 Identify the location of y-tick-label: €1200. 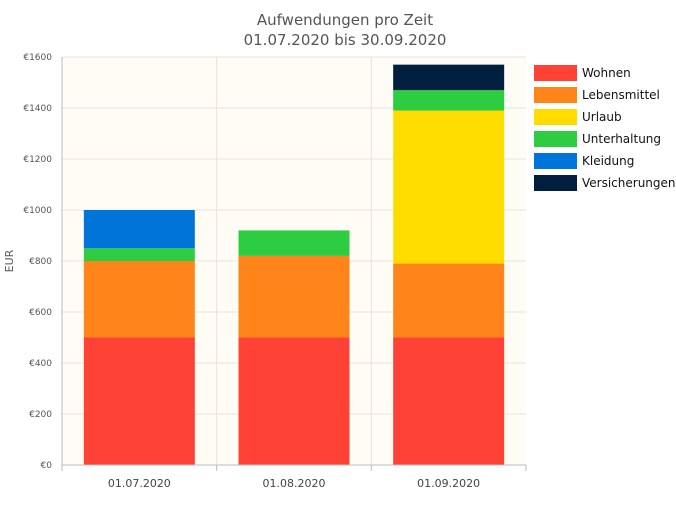
(37, 160).